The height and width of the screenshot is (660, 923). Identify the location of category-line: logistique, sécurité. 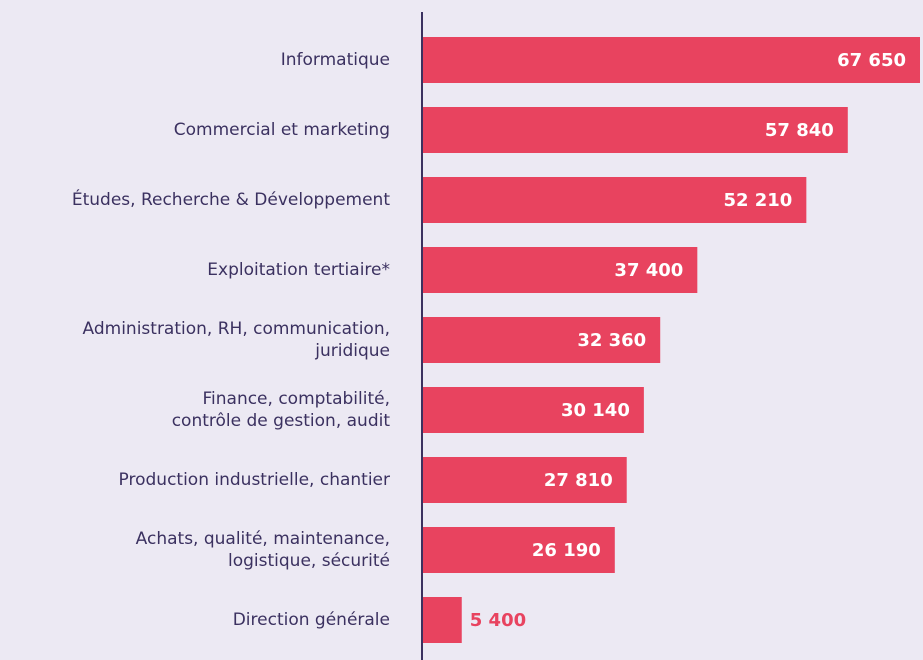
(309, 561).